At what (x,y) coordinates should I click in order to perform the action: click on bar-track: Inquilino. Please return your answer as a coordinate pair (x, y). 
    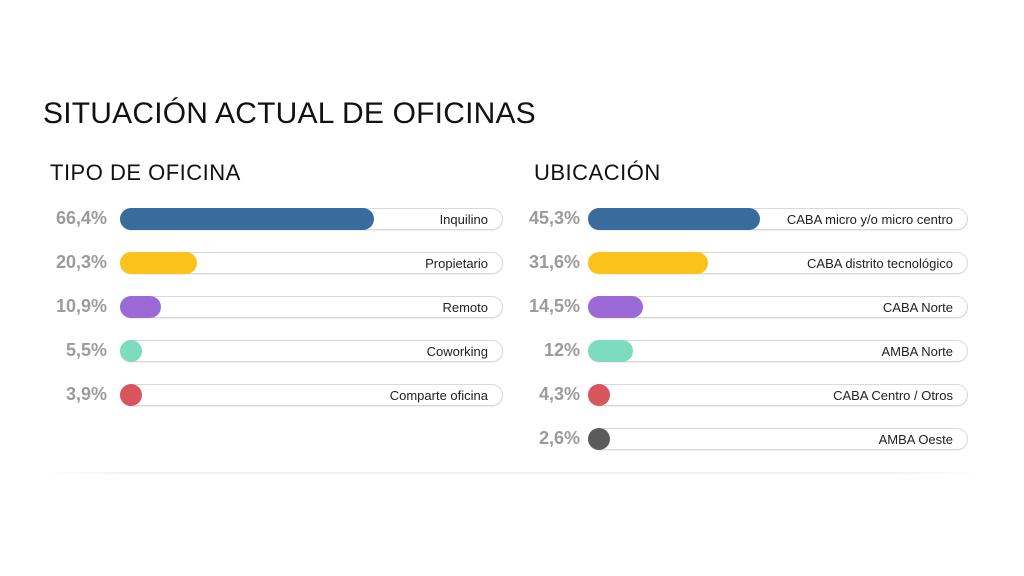
    Looking at the image, I should click on (311, 218).